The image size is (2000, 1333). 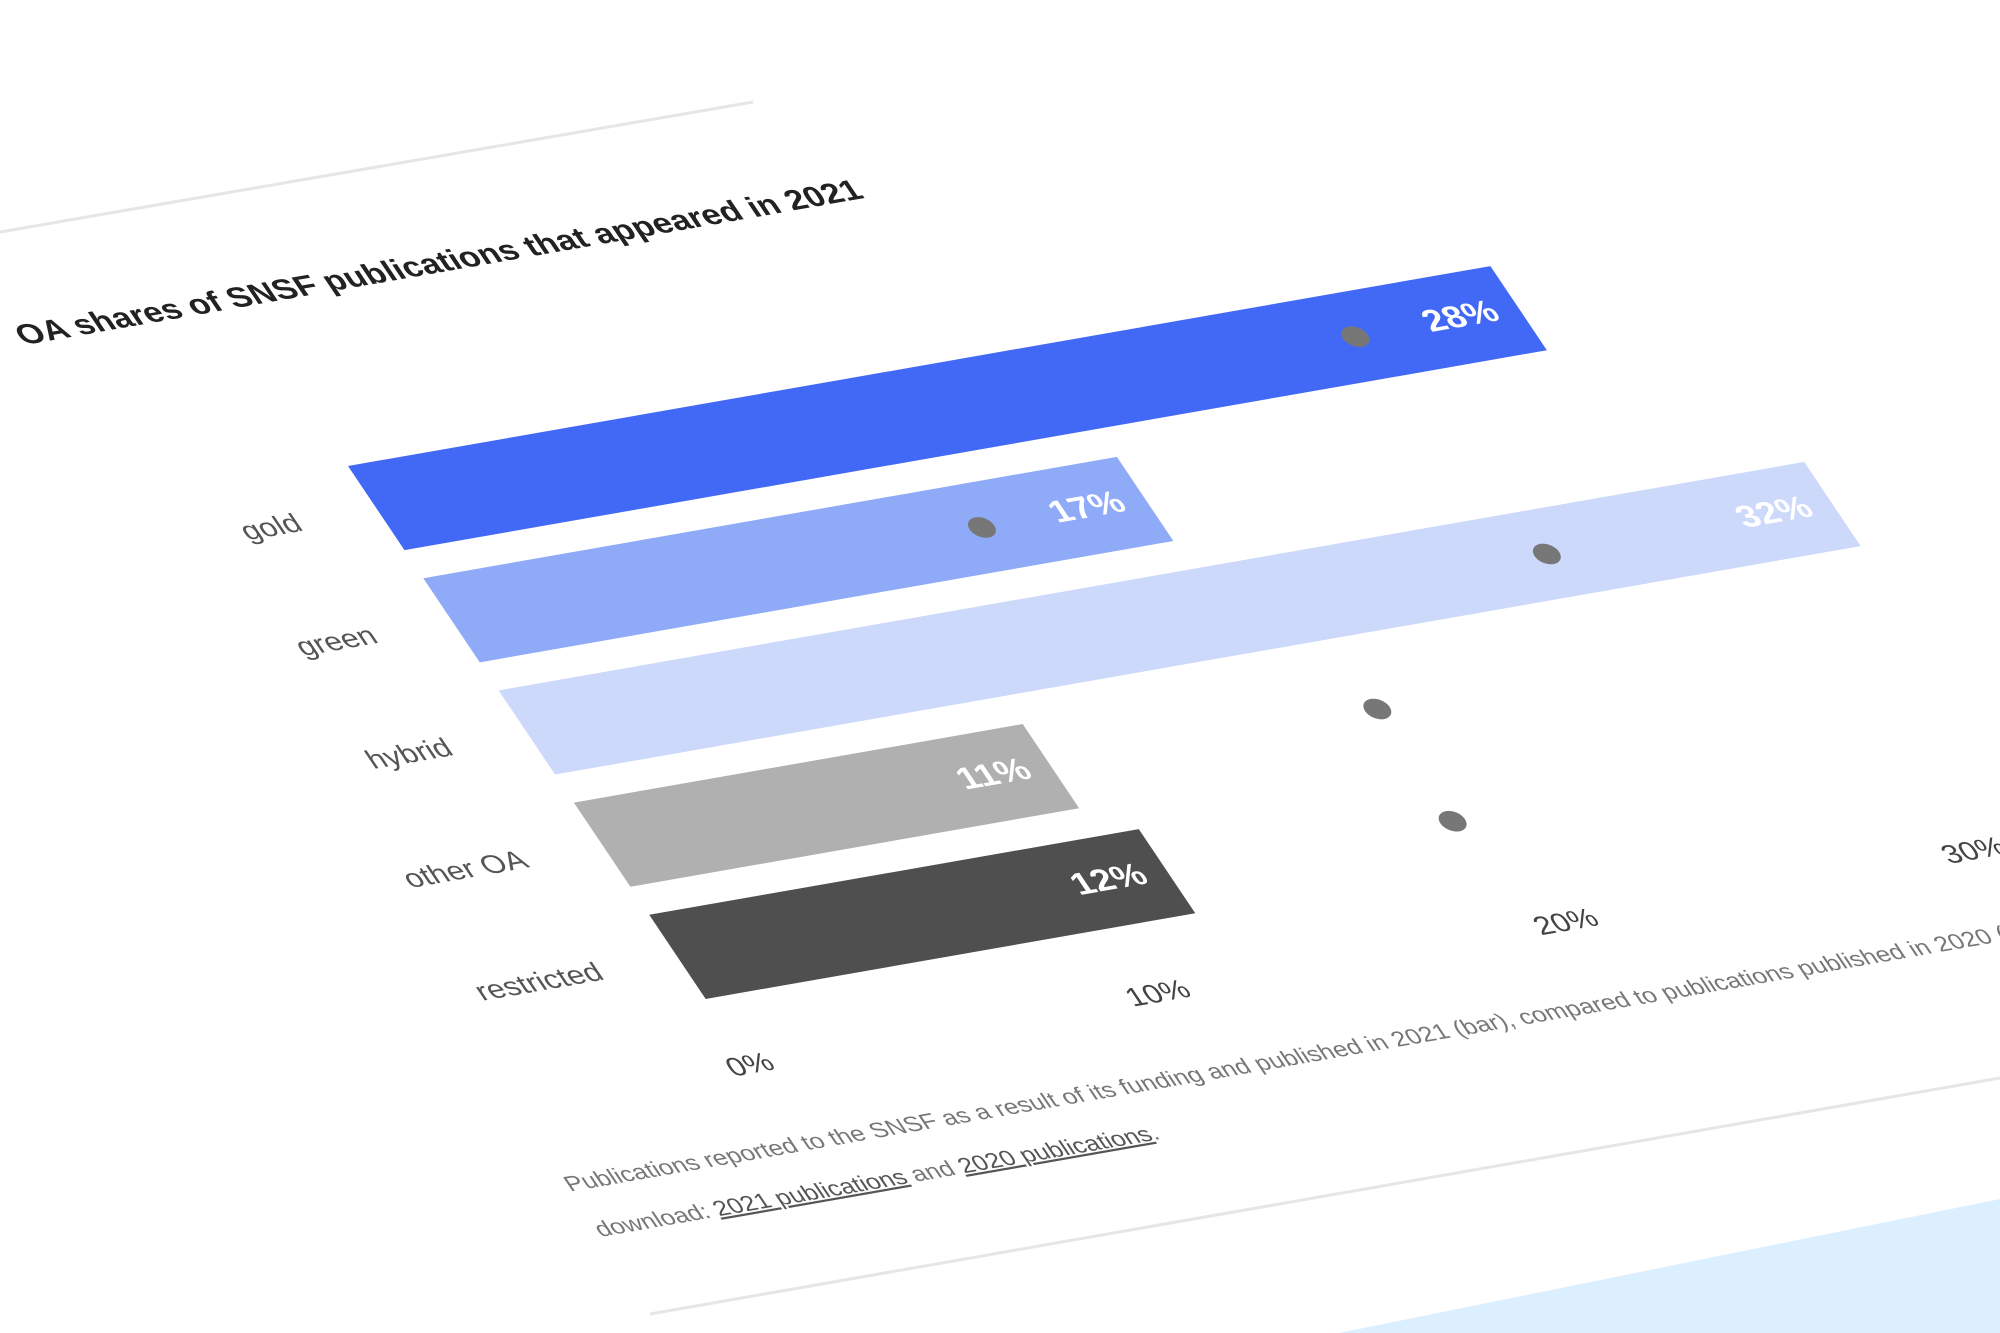 I want to click on blue-panel, so click(x=1669, y=1266).